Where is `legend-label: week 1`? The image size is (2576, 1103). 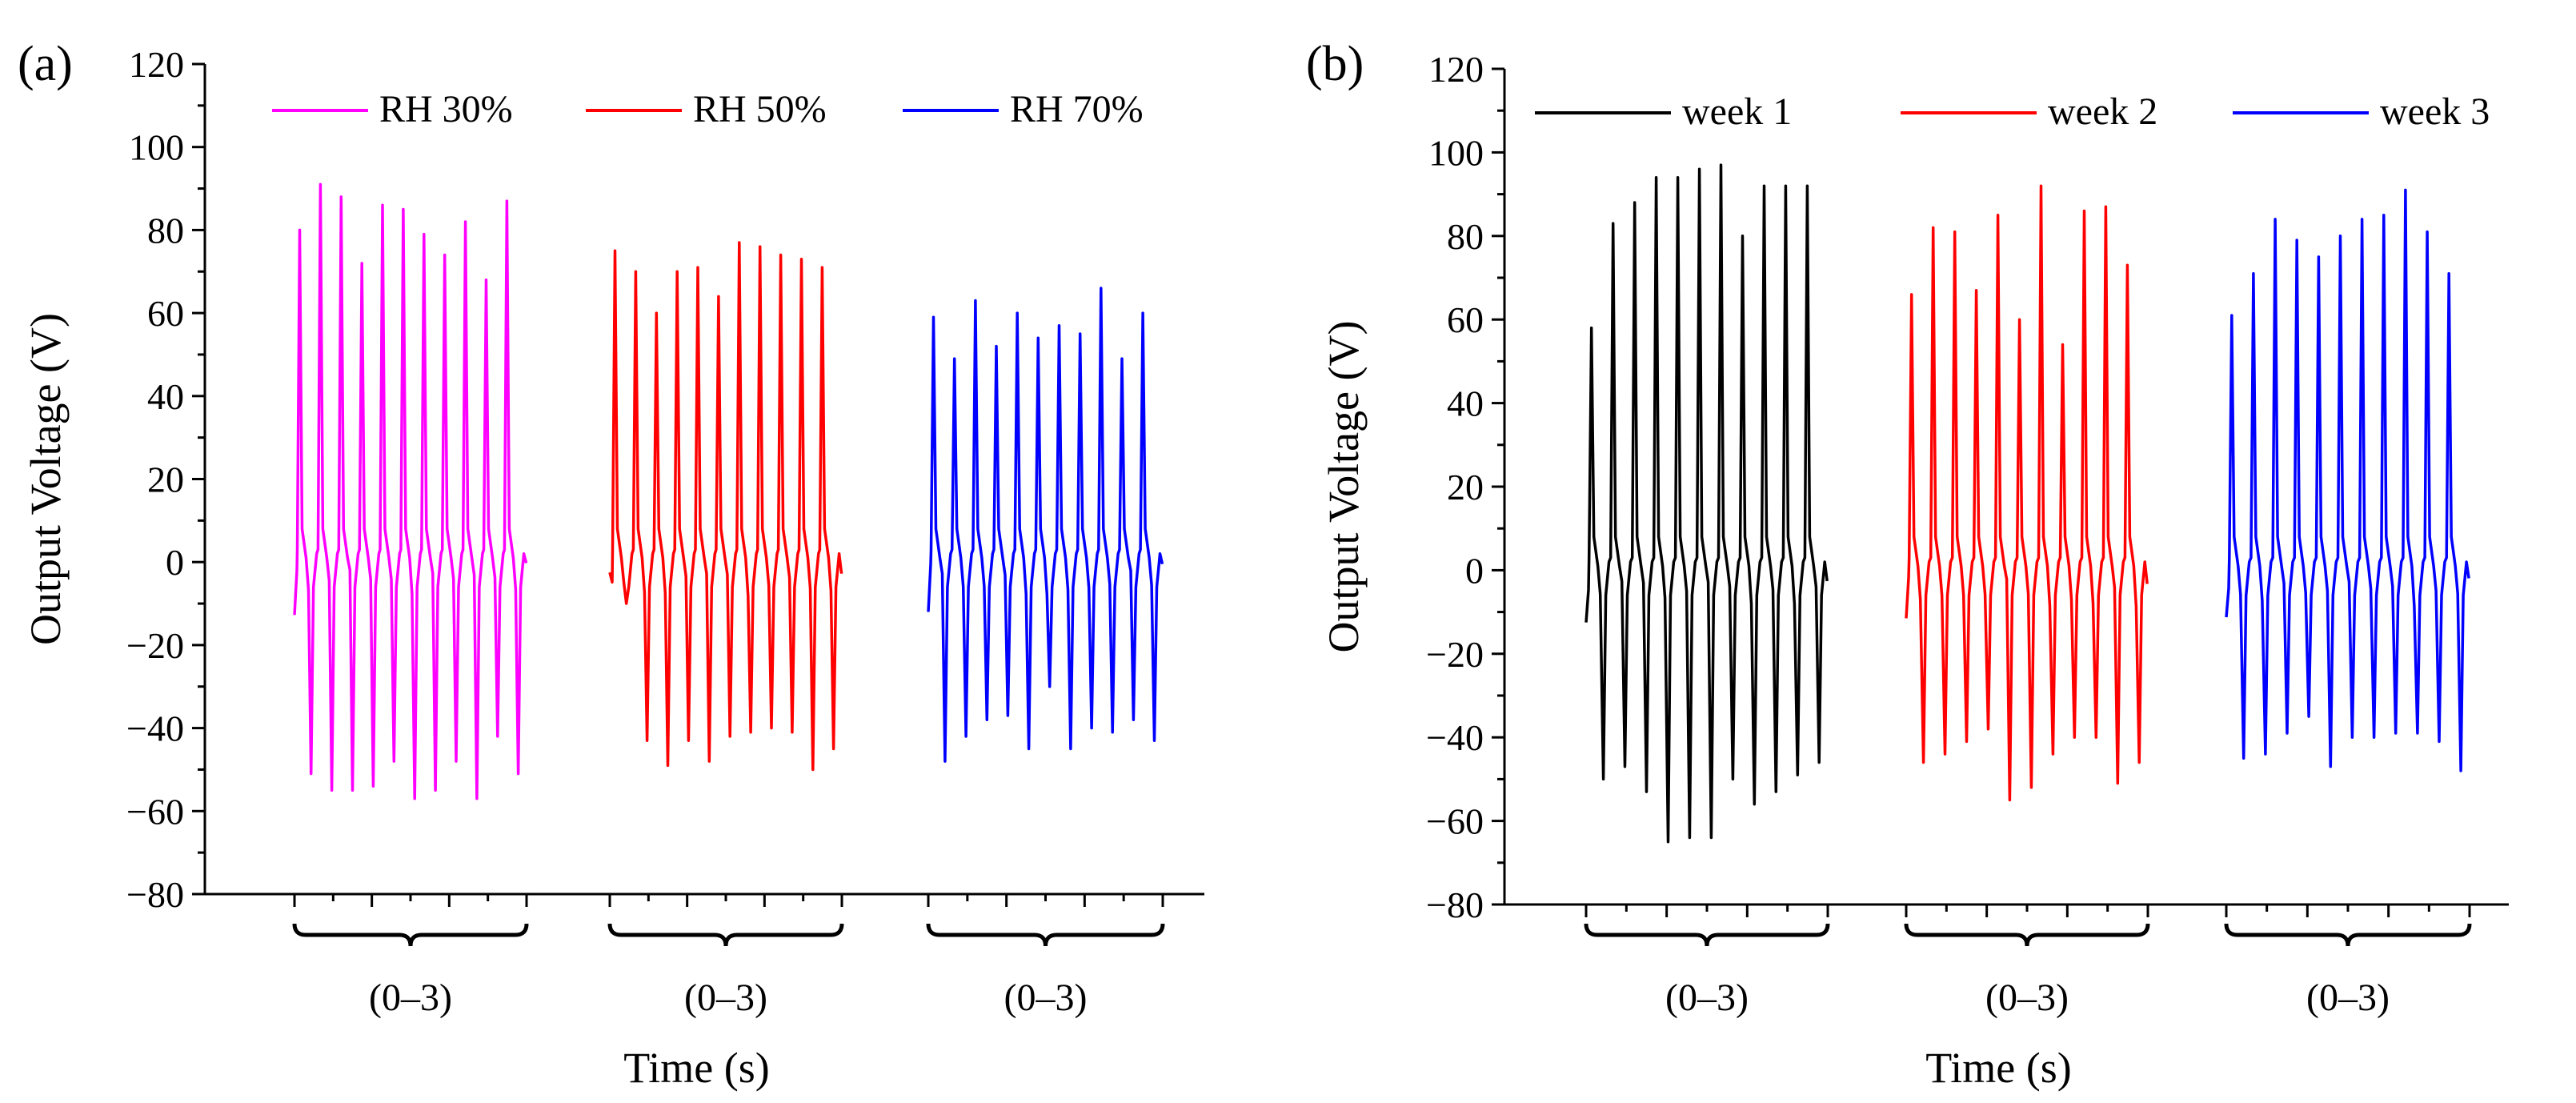
legend-label: week 1 is located at coordinates (1737, 111).